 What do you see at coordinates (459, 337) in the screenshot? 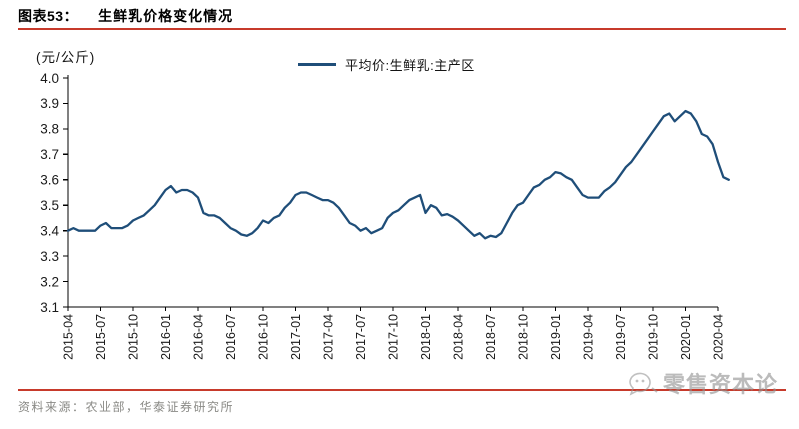
I see `x-tick-label: 2018-04` at bounding box center [459, 337].